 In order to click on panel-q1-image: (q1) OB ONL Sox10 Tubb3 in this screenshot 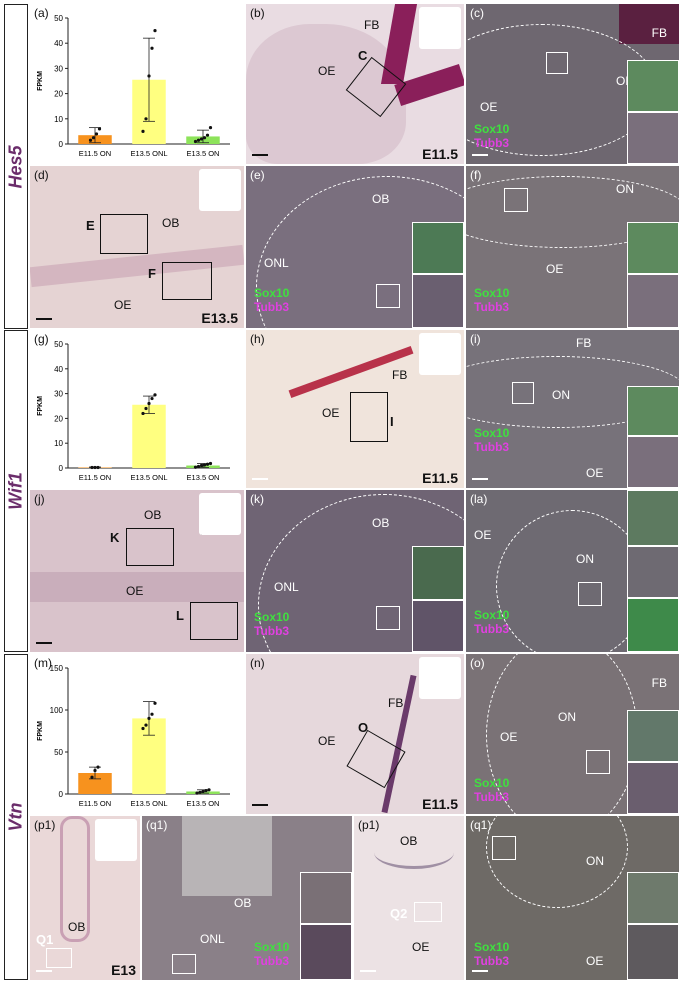, I will do `click(247, 898)`.